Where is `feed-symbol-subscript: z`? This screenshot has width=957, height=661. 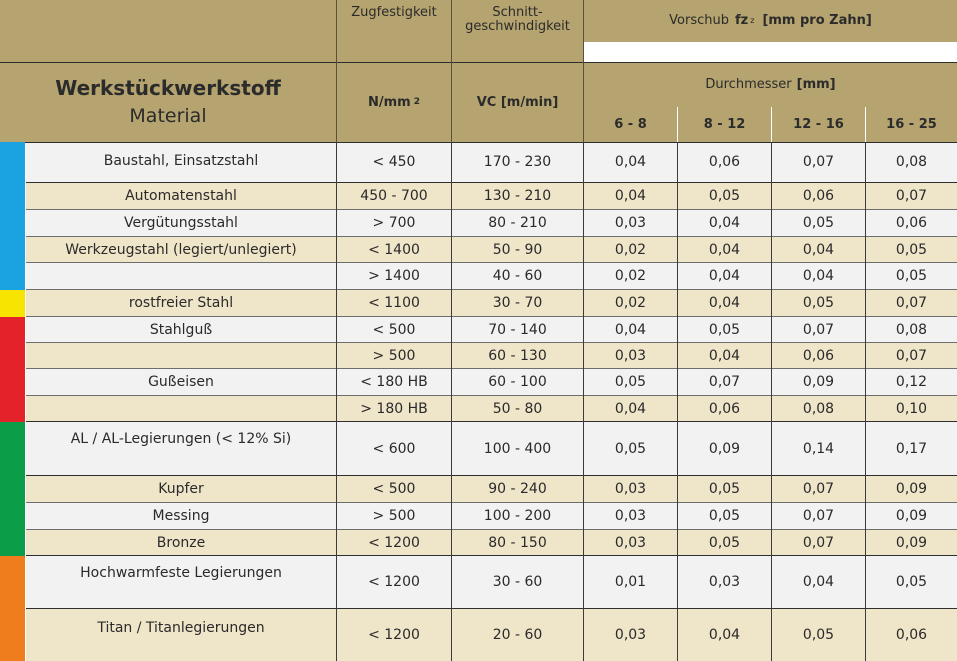 feed-symbol-subscript: z is located at coordinates (752, 20).